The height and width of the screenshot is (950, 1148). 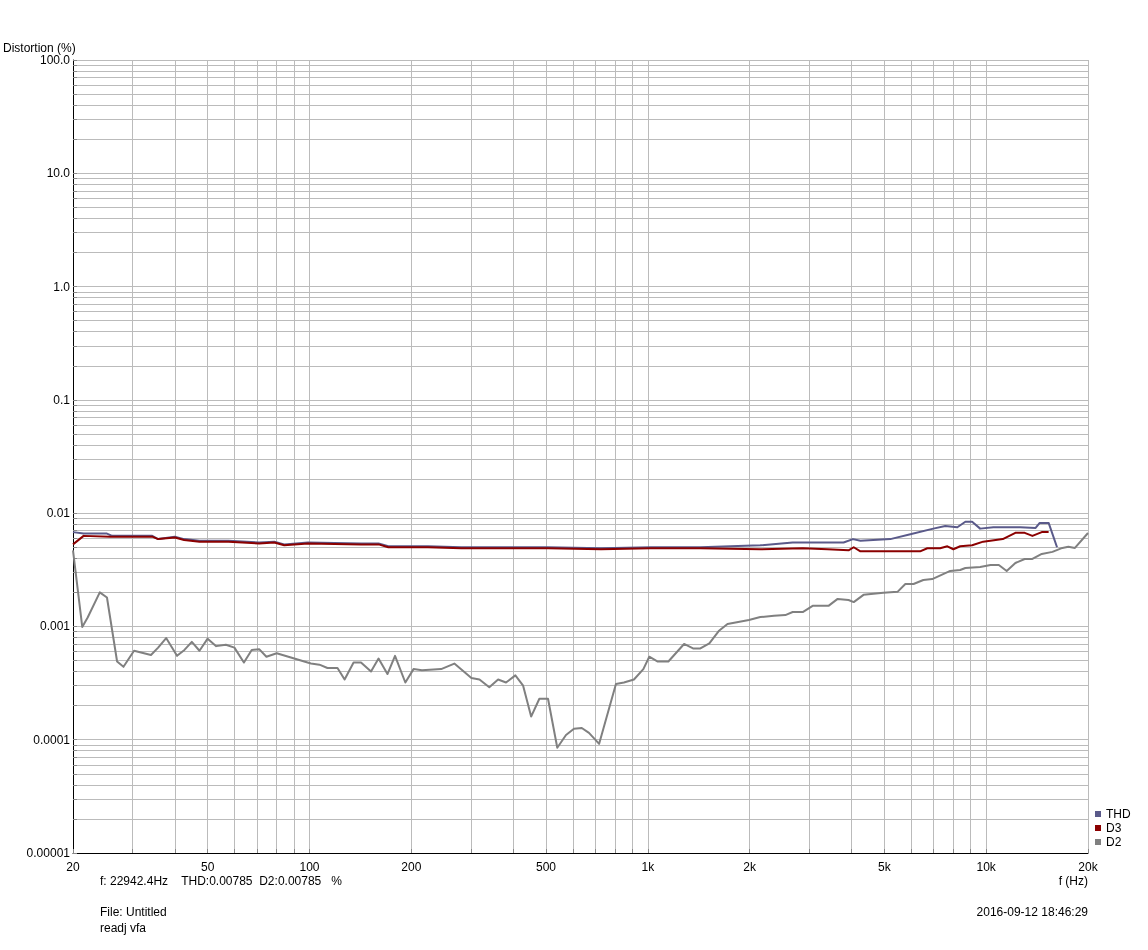 What do you see at coordinates (1088, 867) in the screenshot?
I see `x-tick-label: 20k` at bounding box center [1088, 867].